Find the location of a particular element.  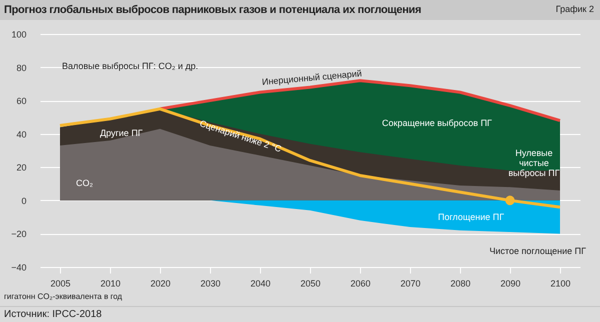

annotation: Валовые выбросы ПГ: CO₂ и др. is located at coordinates (130, 66).